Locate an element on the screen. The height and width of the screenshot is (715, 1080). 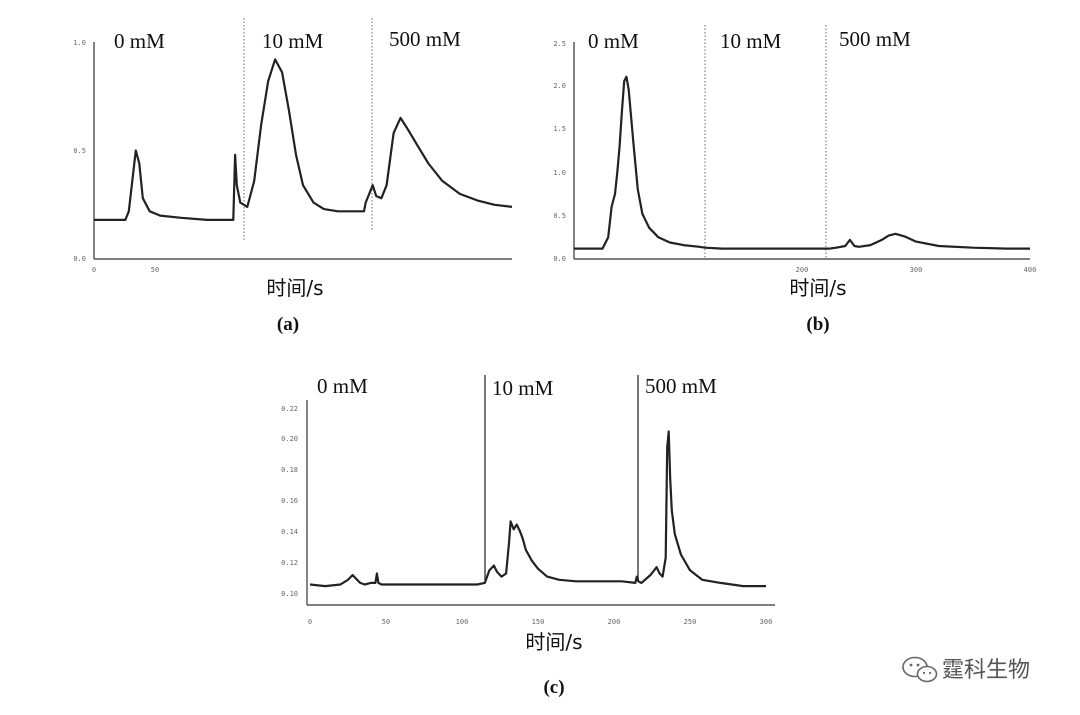
panel-b-segment-label-3: 500 mM is located at coordinates (875, 39).